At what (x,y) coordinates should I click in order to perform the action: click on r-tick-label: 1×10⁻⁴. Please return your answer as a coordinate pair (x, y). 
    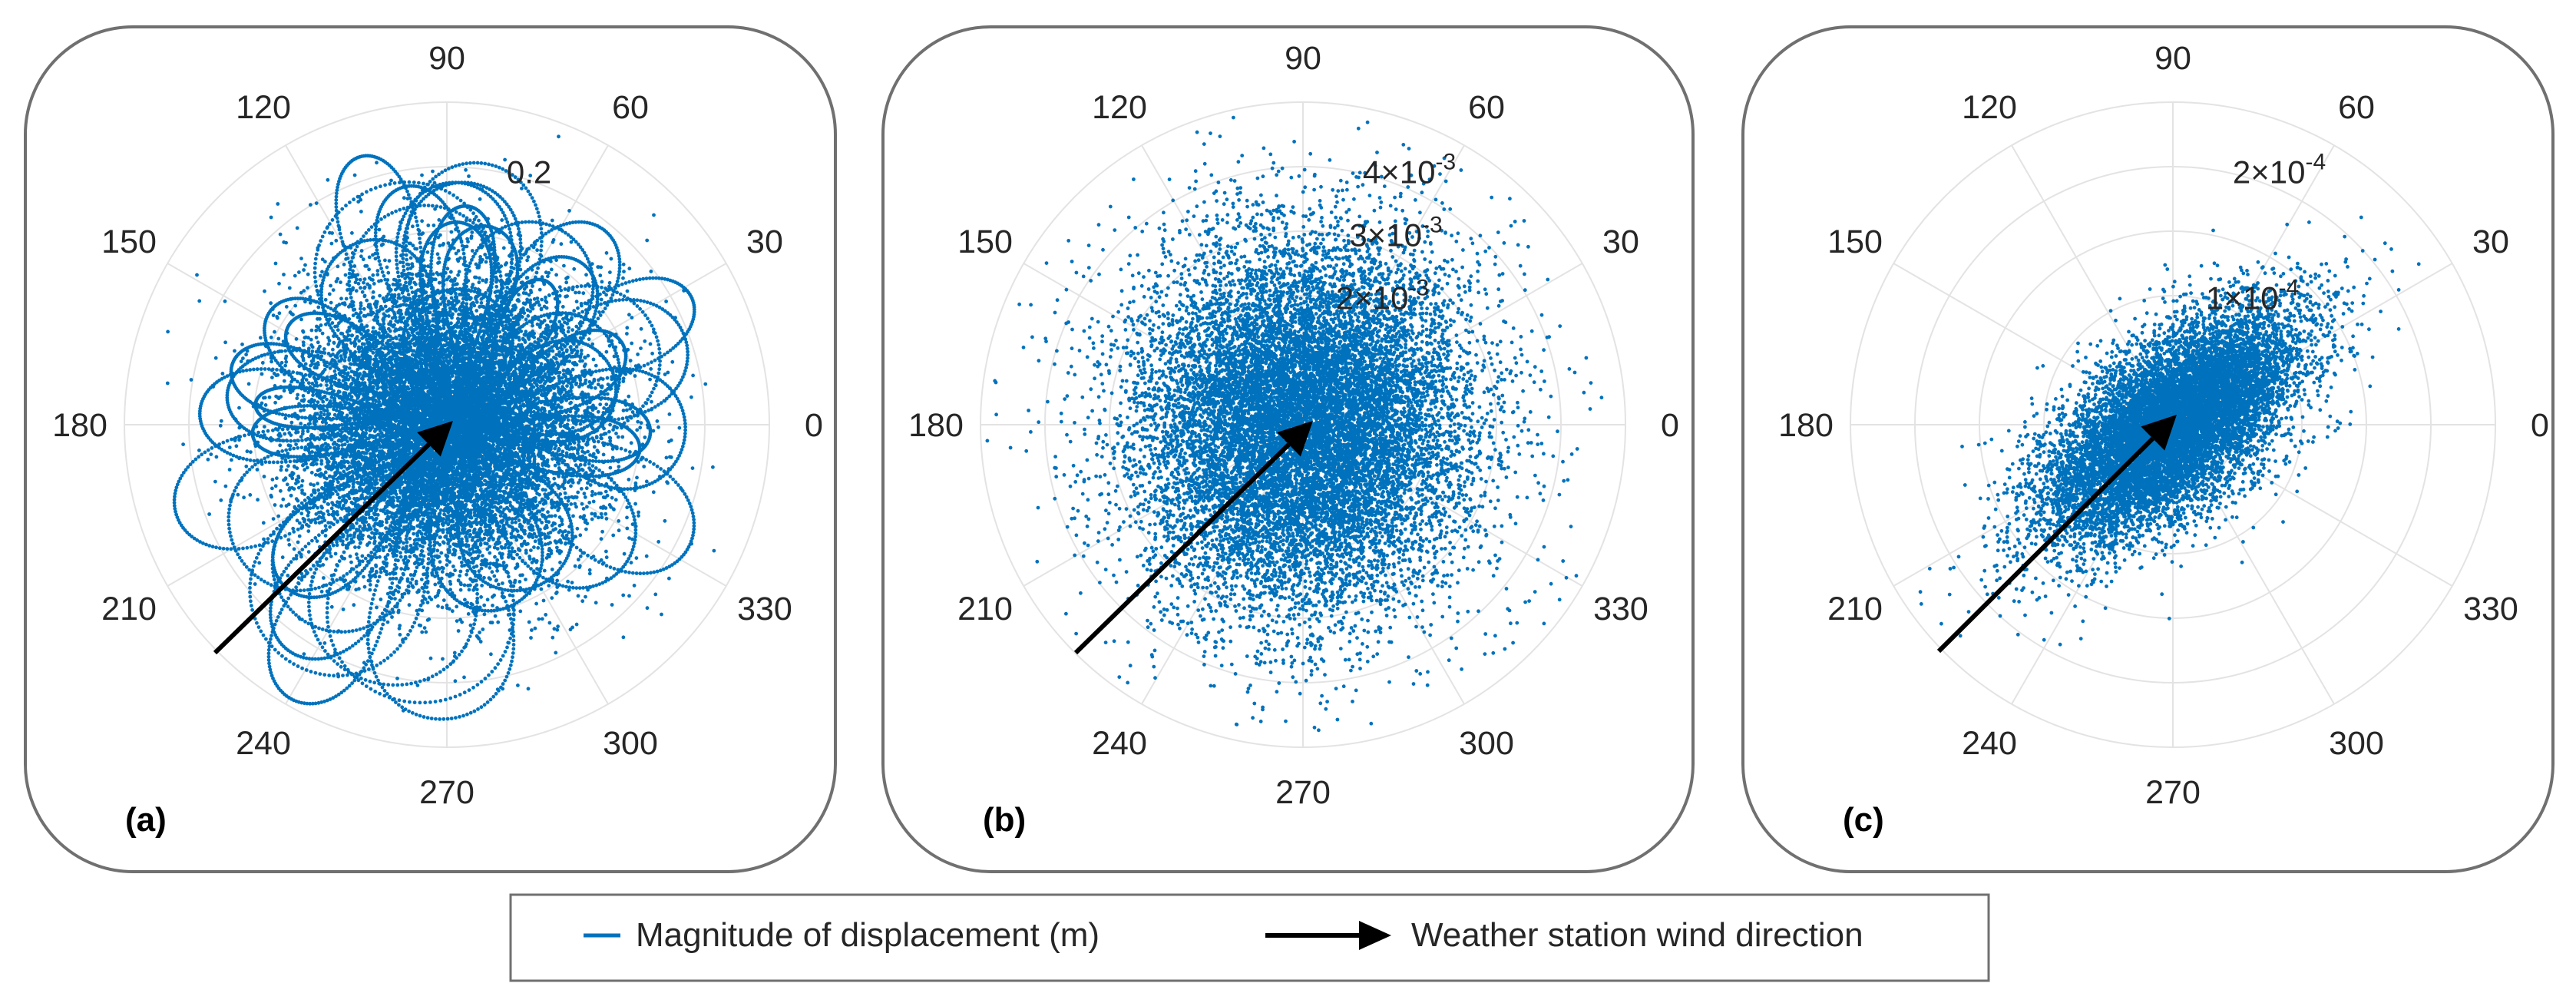
    Looking at the image, I should click on (2252, 296).